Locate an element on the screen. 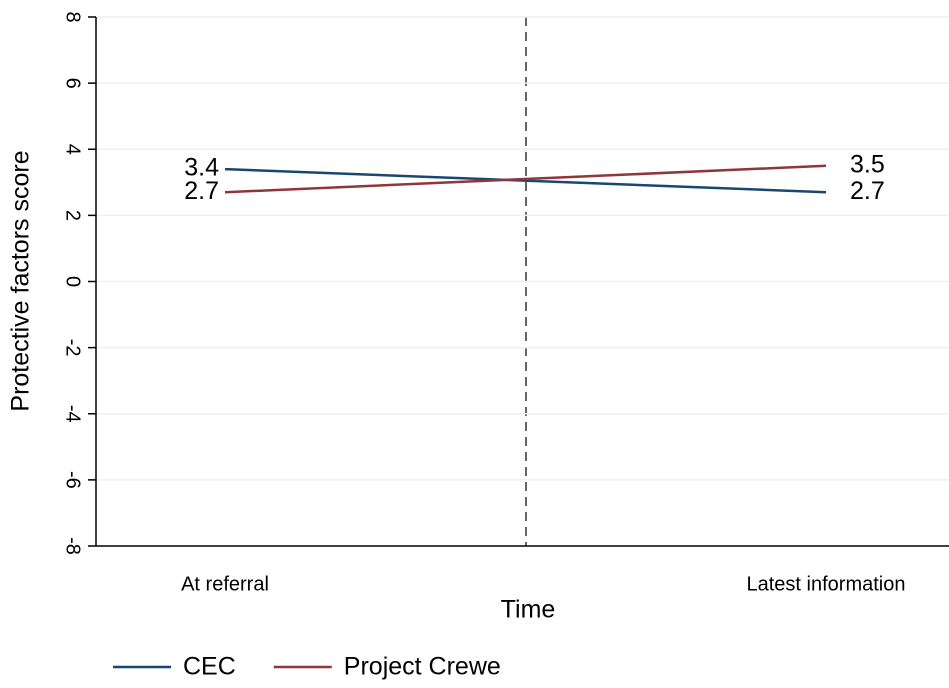 The image size is (949, 688). y-tick-label: -6 is located at coordinates (73, 480).